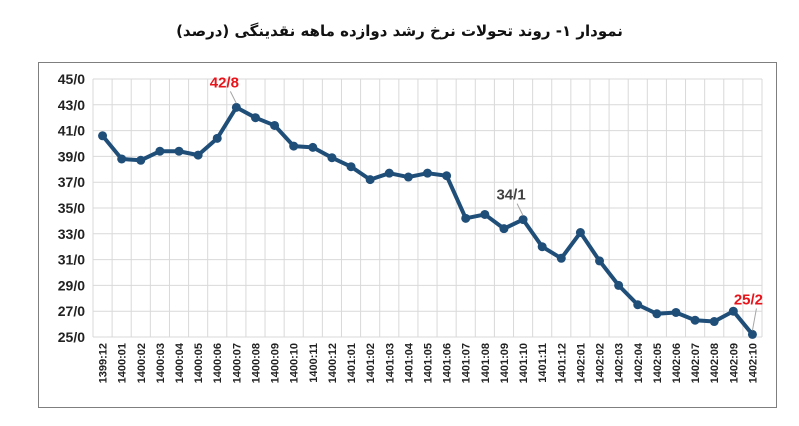 The height and width of the screenshot is (426, 799). Describe the element at coordinates (562, 363) in the screenshot. I see `x-tick-label: 1401:12` at that location.